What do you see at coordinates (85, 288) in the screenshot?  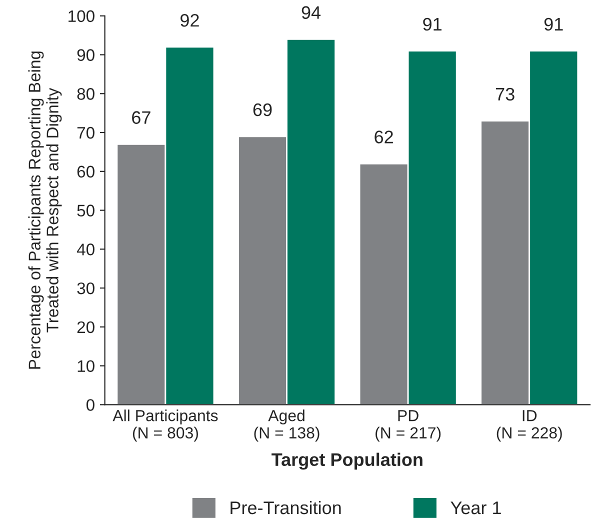 I see `y-tick-label: 30` at bounding box center [85, 288].